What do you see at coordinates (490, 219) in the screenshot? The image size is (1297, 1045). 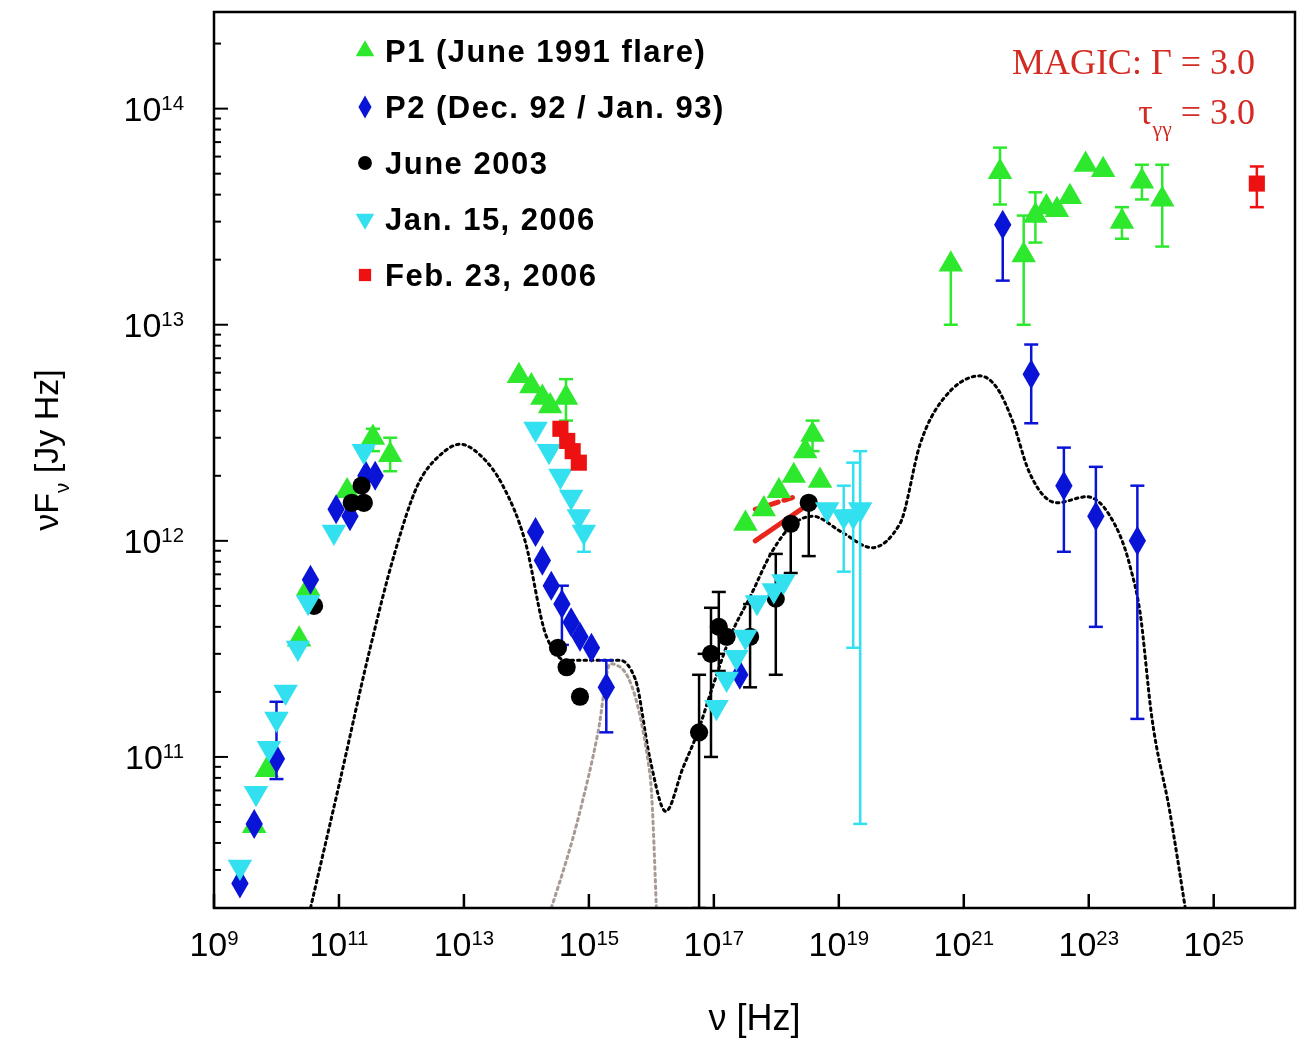 I see `legend-label: Jan. 15, 2006` at bounding box center [490, 219].